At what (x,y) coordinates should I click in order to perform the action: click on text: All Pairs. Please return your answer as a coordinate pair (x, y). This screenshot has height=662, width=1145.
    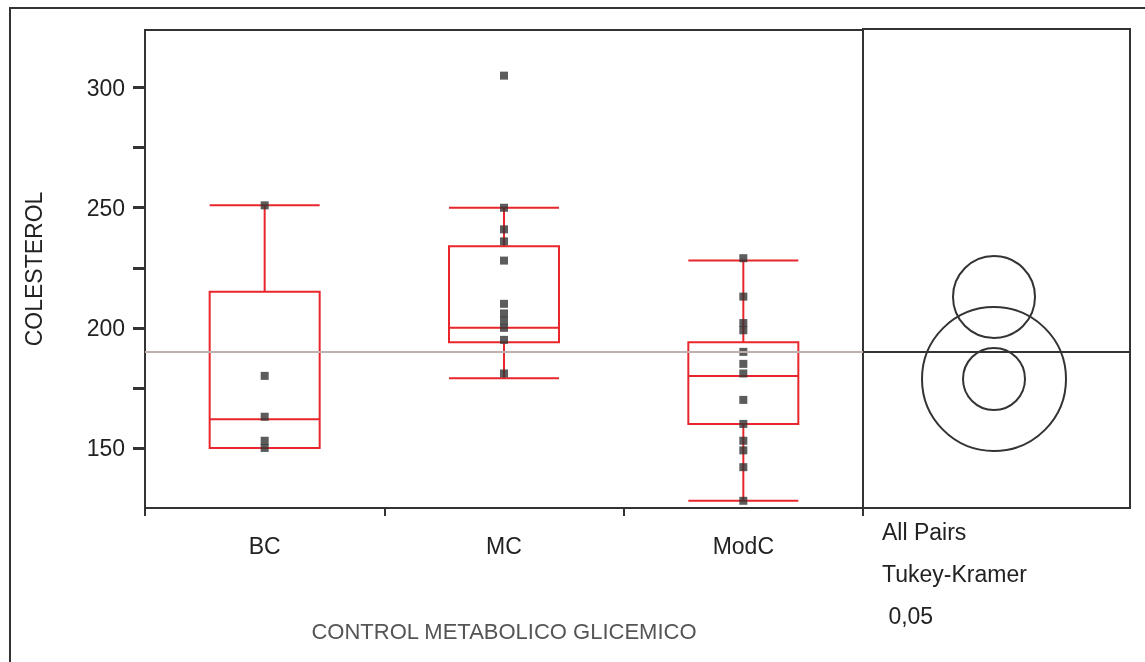
    Looking at the image, I should click on (924, 531).